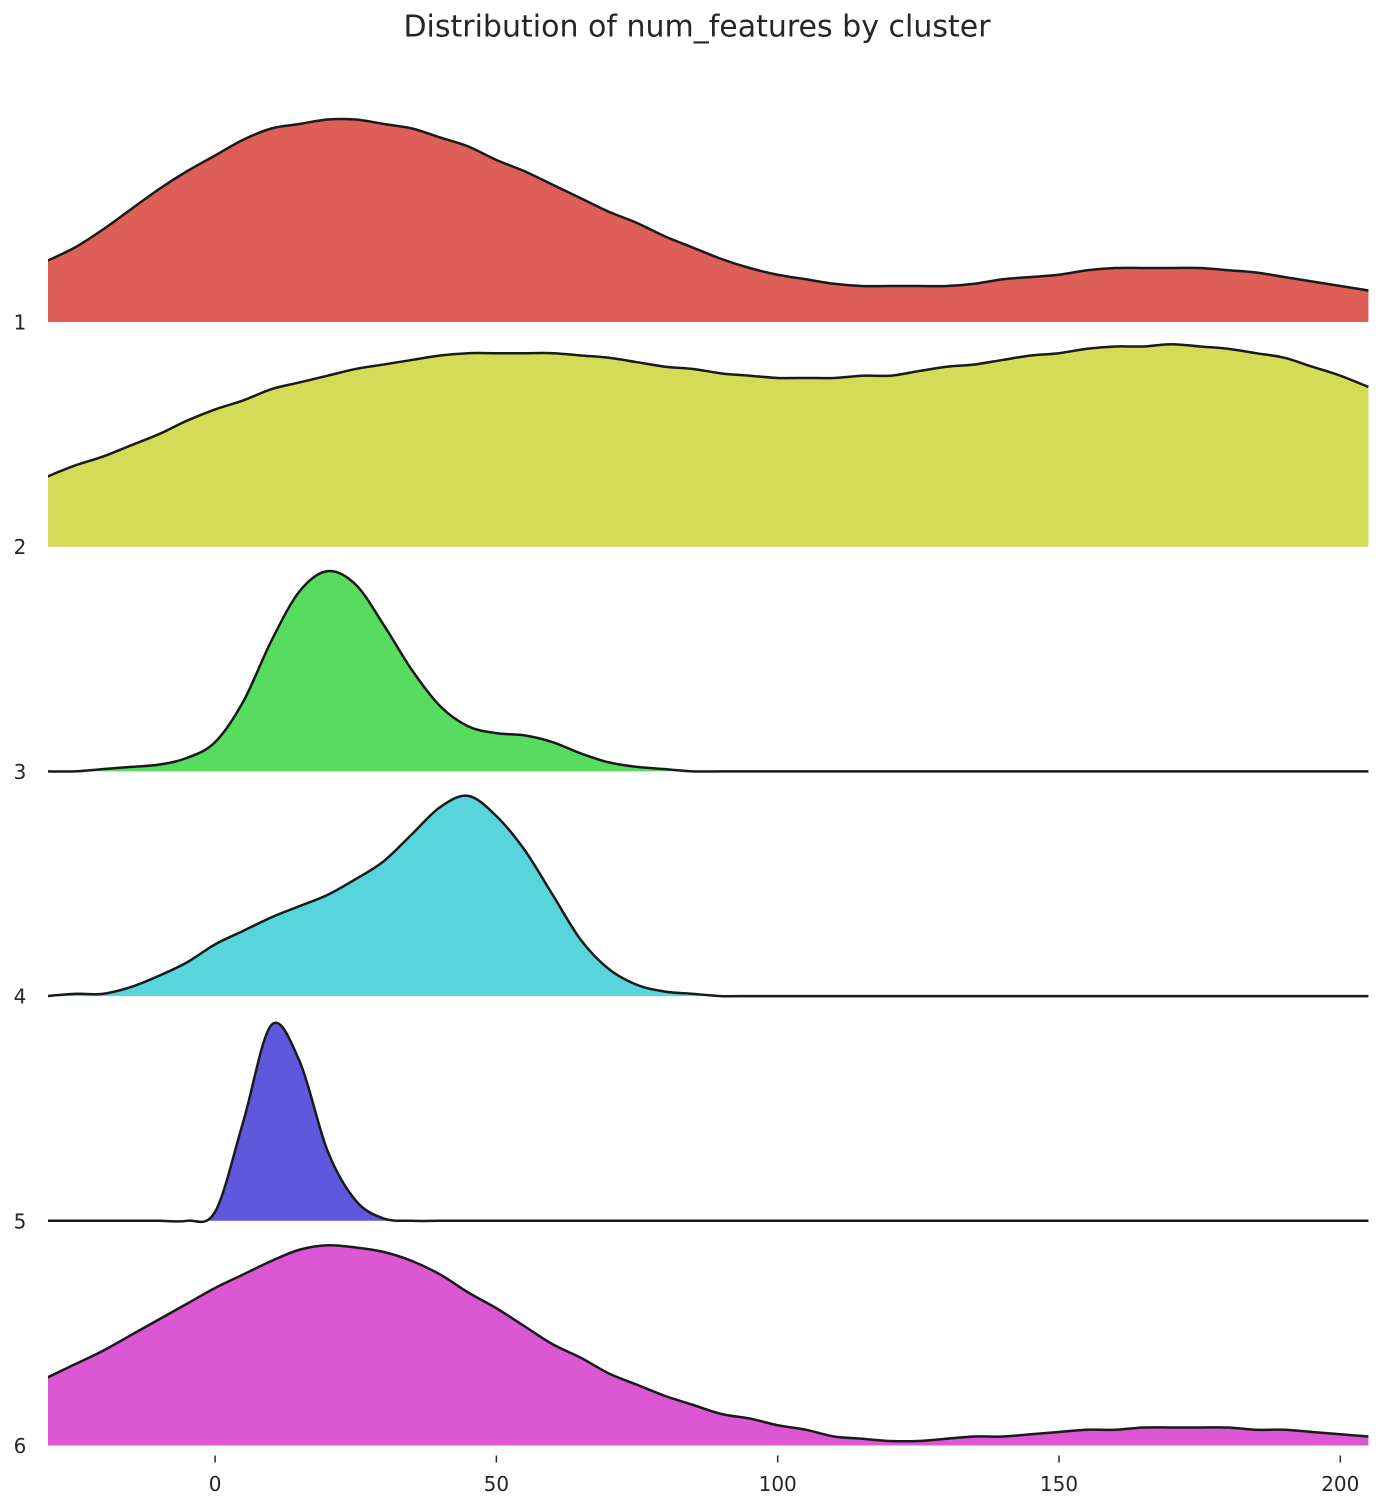 The image size is (1398, 1512). Describe the element at coordinates (20, 1446) in the screenshot. I see `row-label: 6` at that location.